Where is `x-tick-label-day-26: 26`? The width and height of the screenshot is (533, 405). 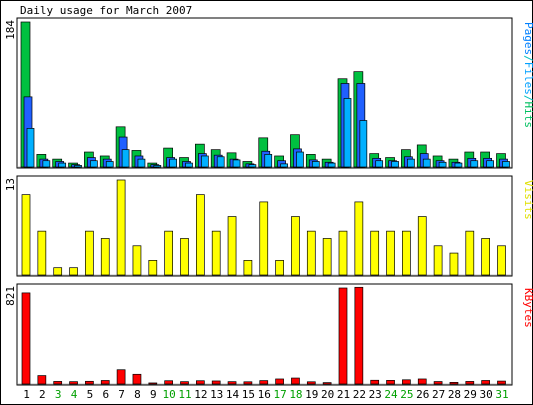 x-tick-label-day-26: 26 is located at coordinates (422, 394).